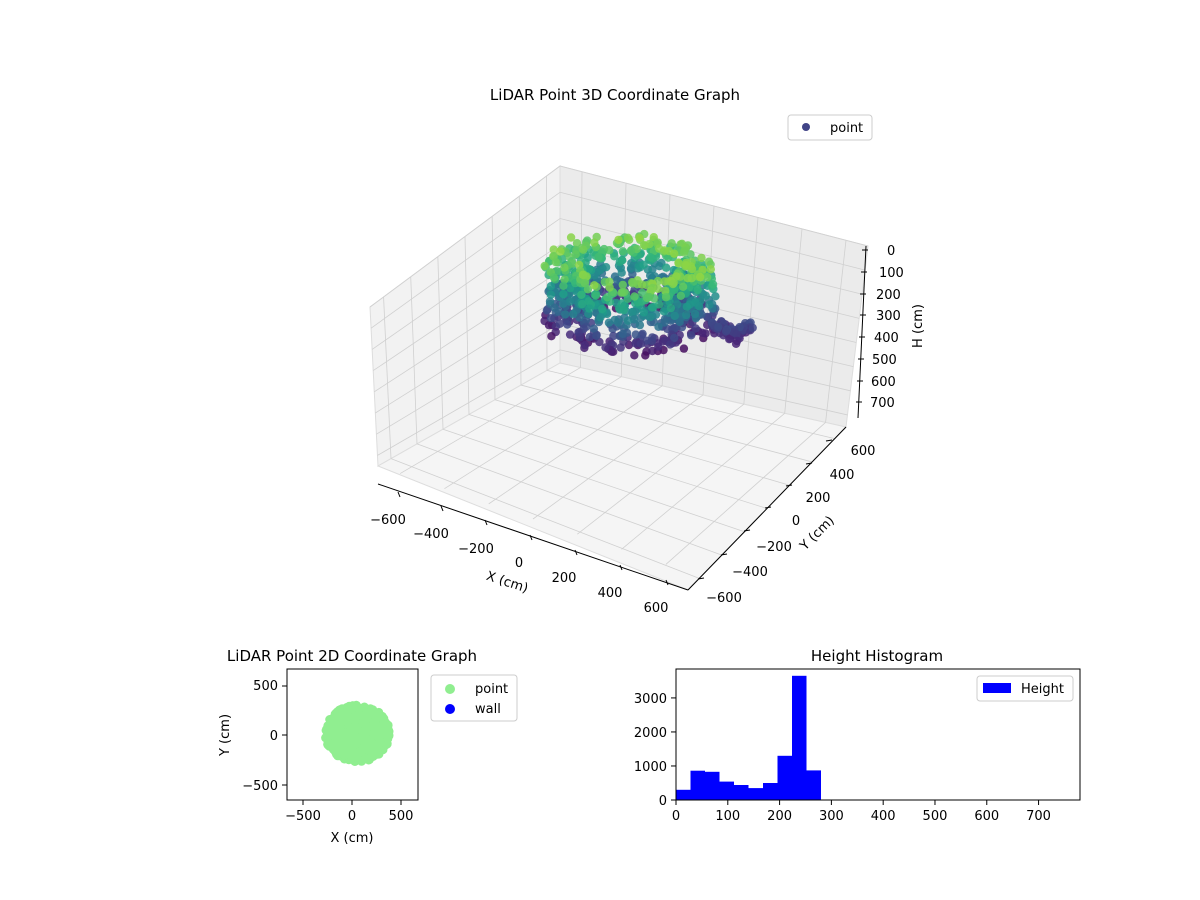  What do you see at coordinates (352, 656) in the screenshot?
I see `chart-2d-title: LiDAR Point 2D Coordinate Graph` at bounding box center [352, 656].